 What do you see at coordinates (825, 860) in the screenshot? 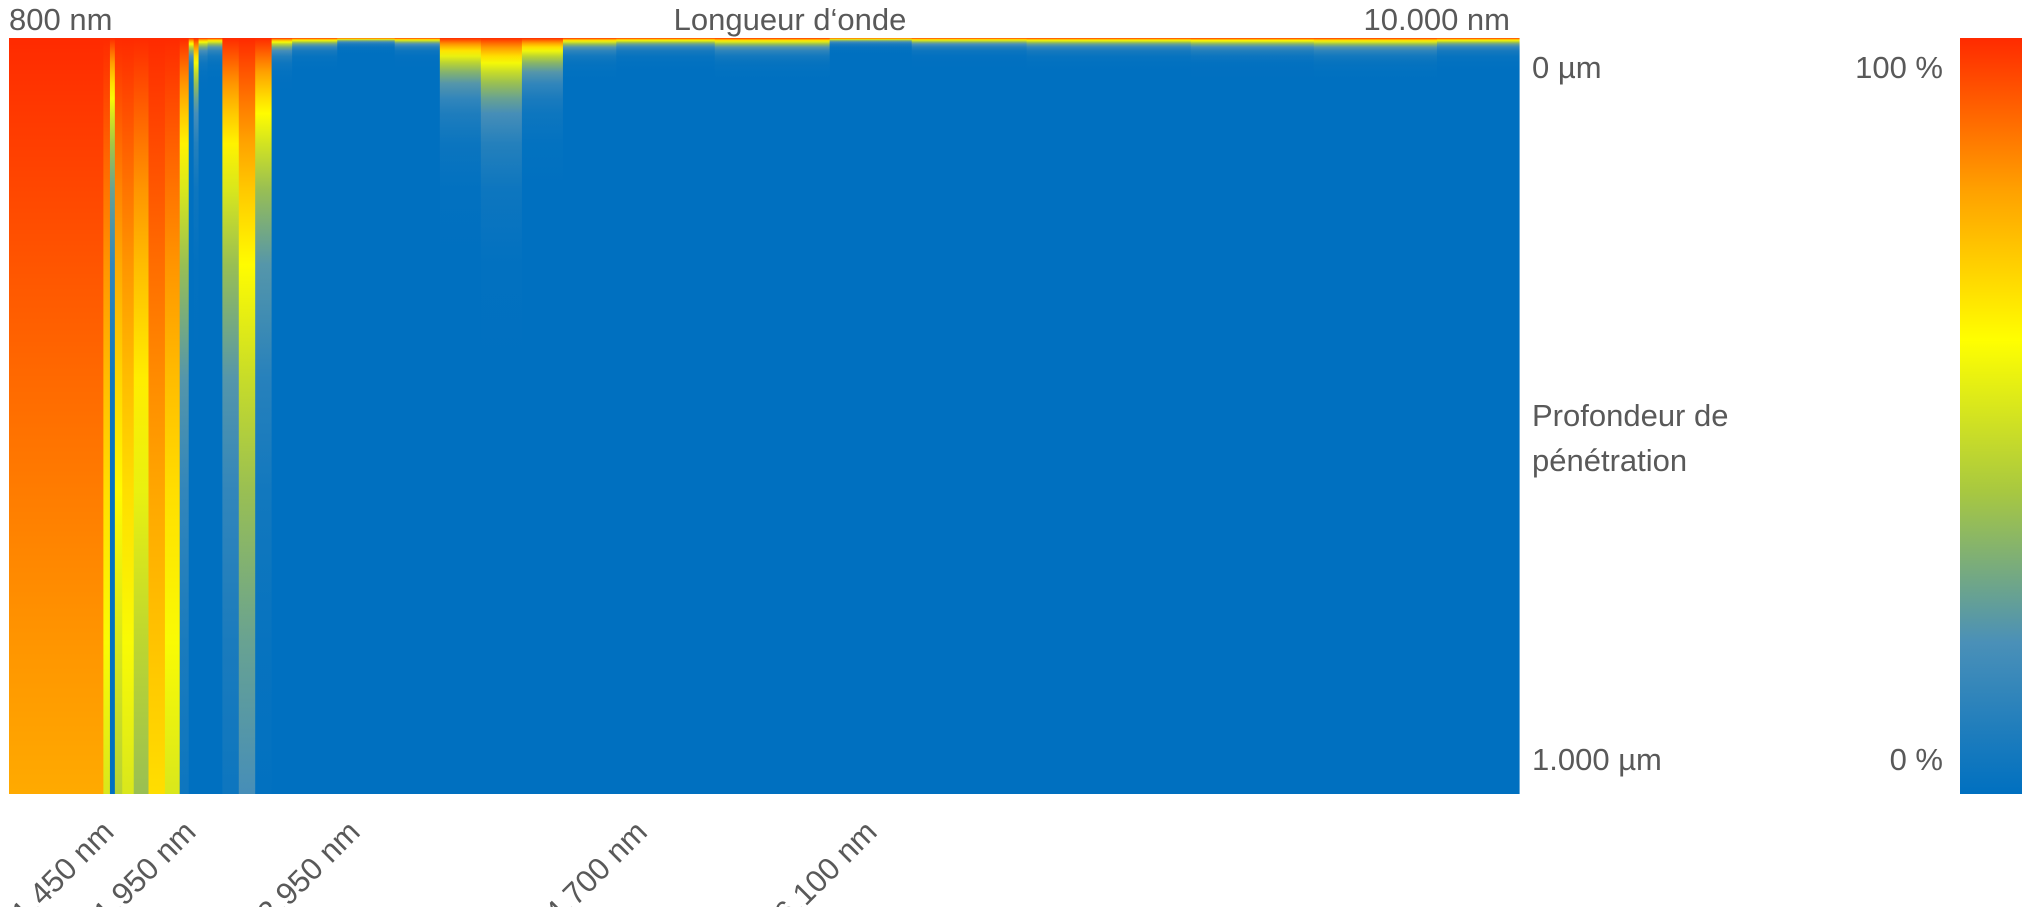
I see `x-tick-label: 6.100 nm` at bounding box center [825, 860].